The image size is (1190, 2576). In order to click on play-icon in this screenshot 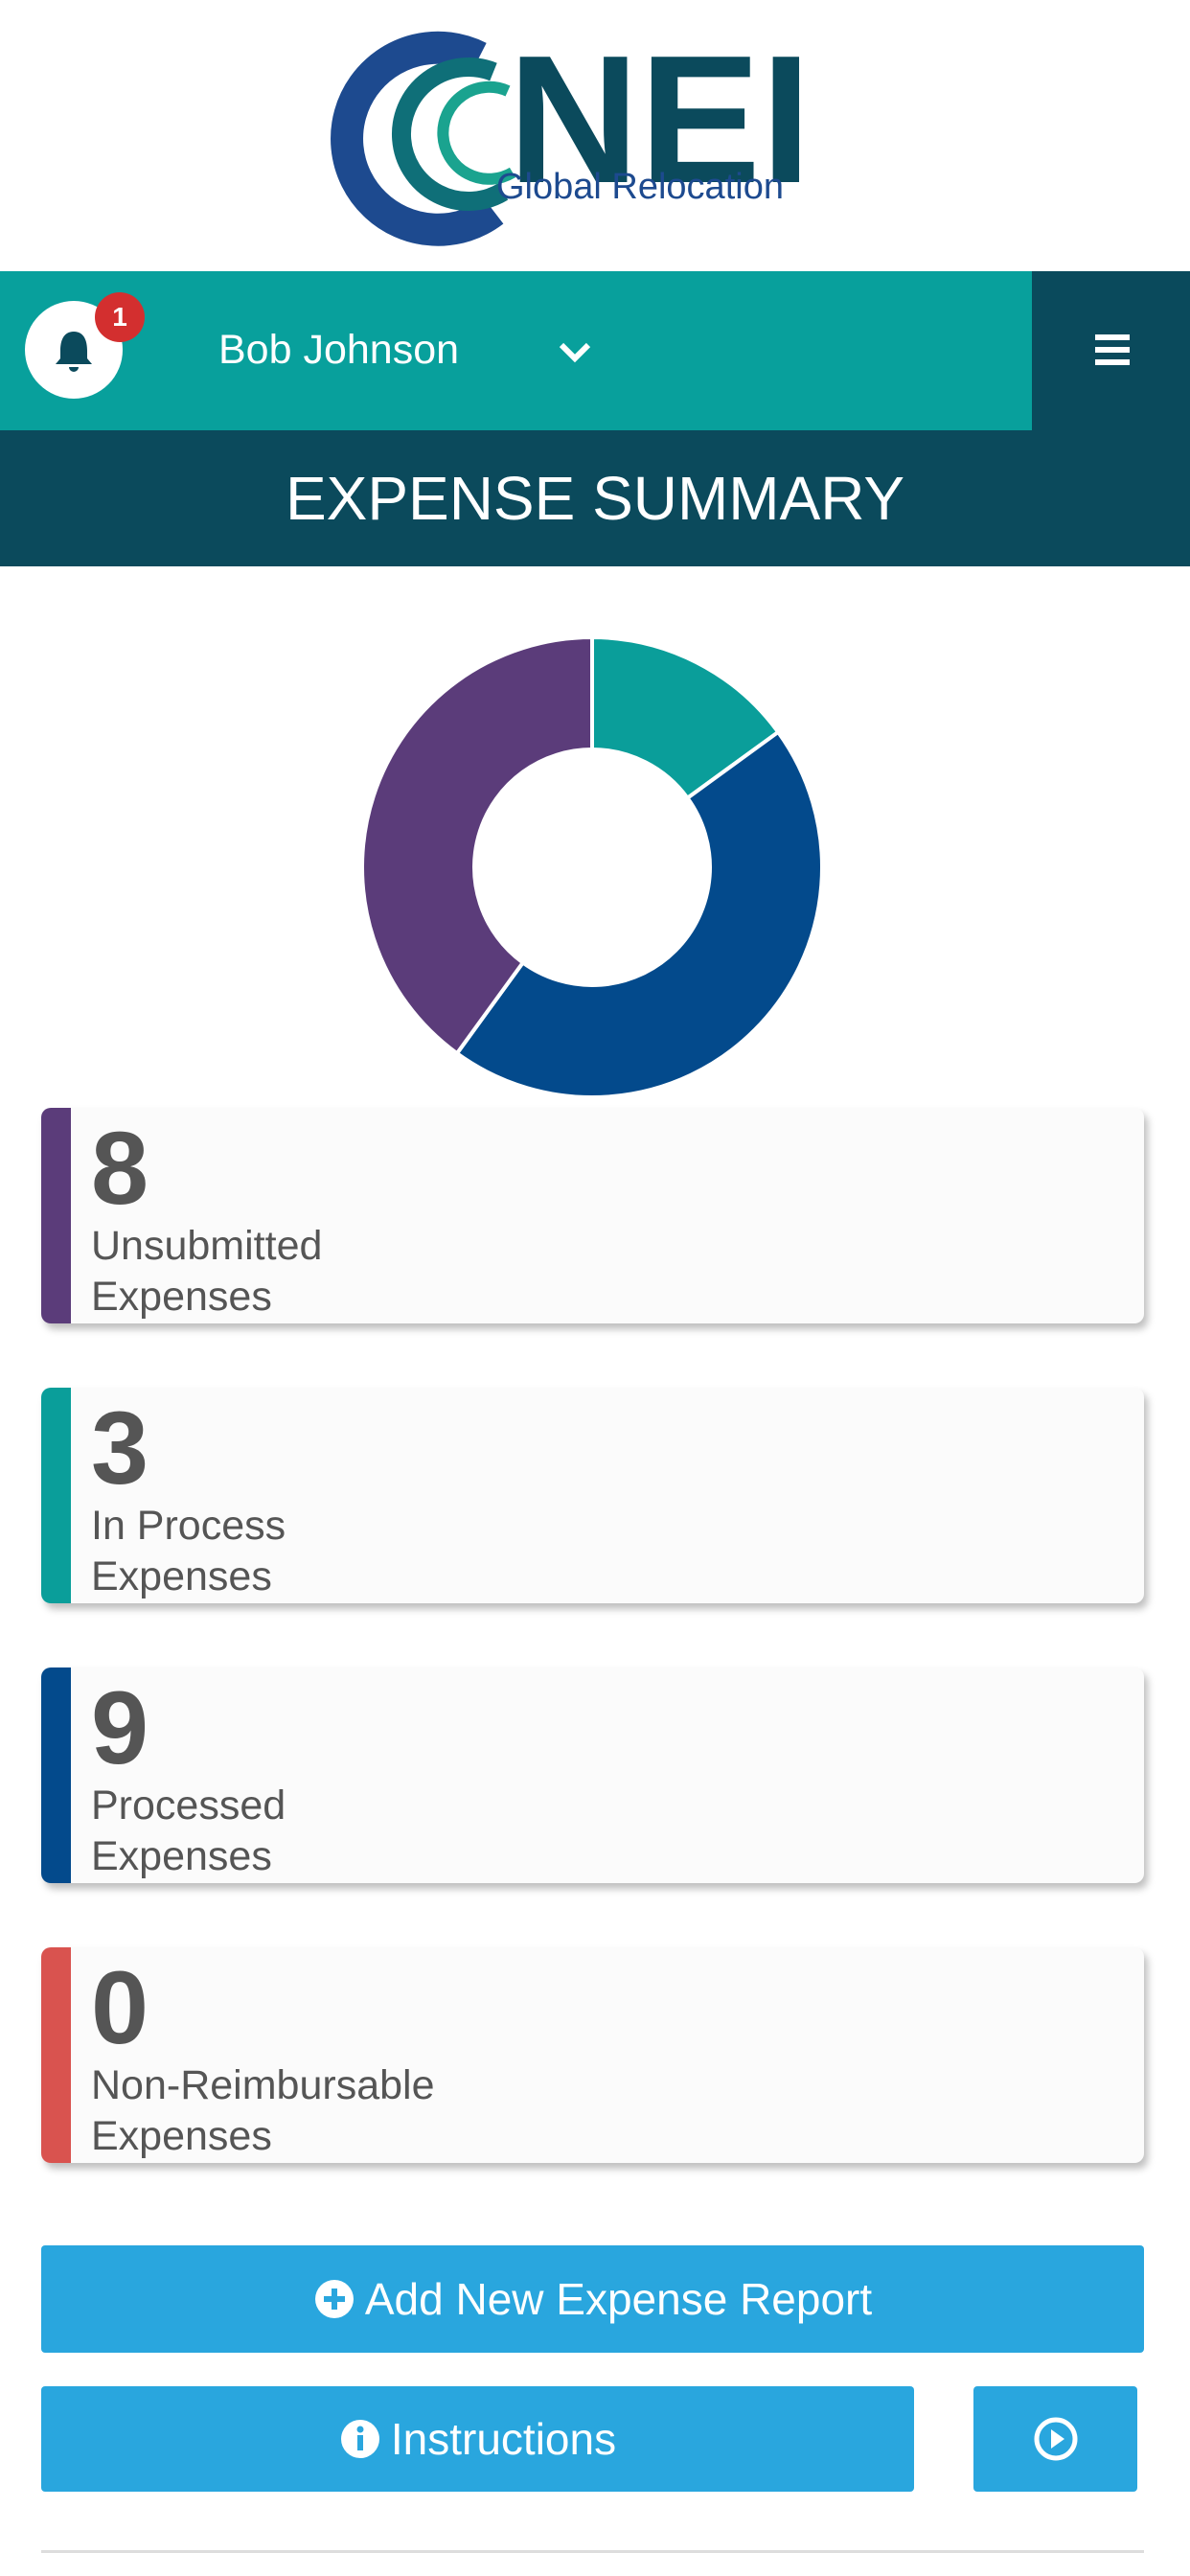, I will do `click(1056, 2439)`.